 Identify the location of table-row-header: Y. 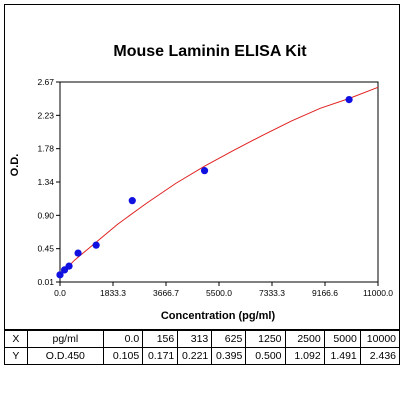
(16, 356).